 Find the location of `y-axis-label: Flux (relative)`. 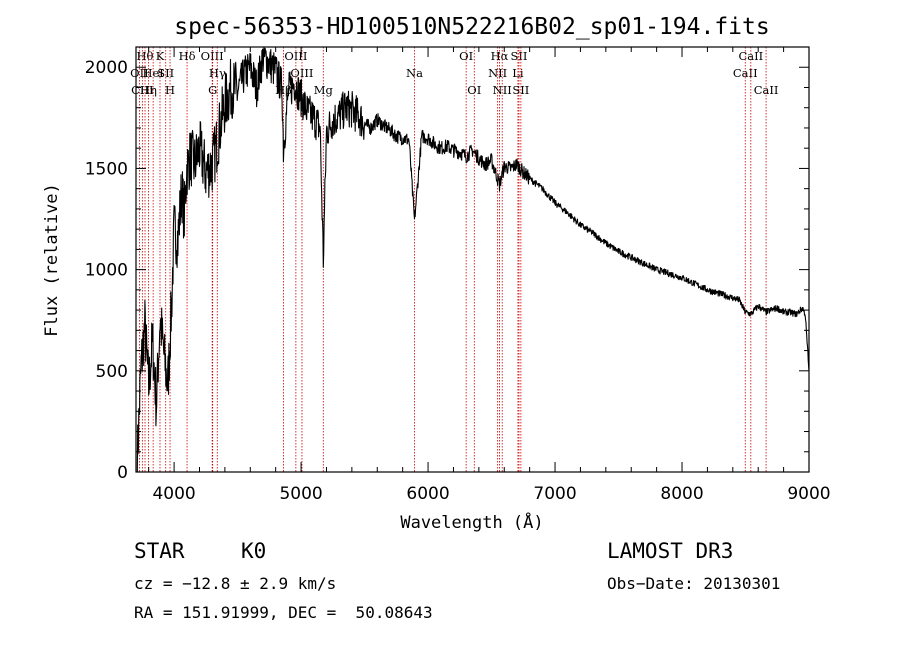

y-axis-label: Flux (relative) is located at coordinates (52, 260).